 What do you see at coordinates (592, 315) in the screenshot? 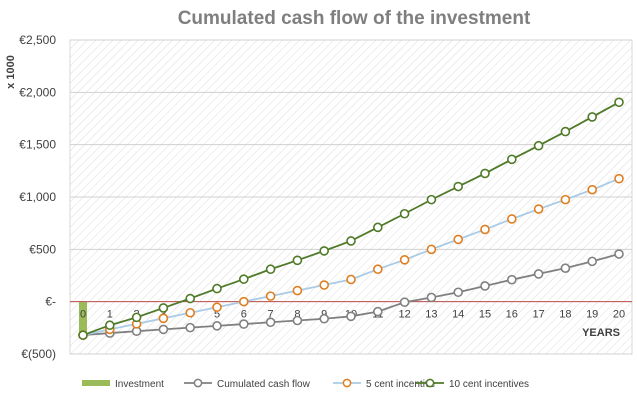
I see `x-tick-label: 19` at bounding box center [592, 315].